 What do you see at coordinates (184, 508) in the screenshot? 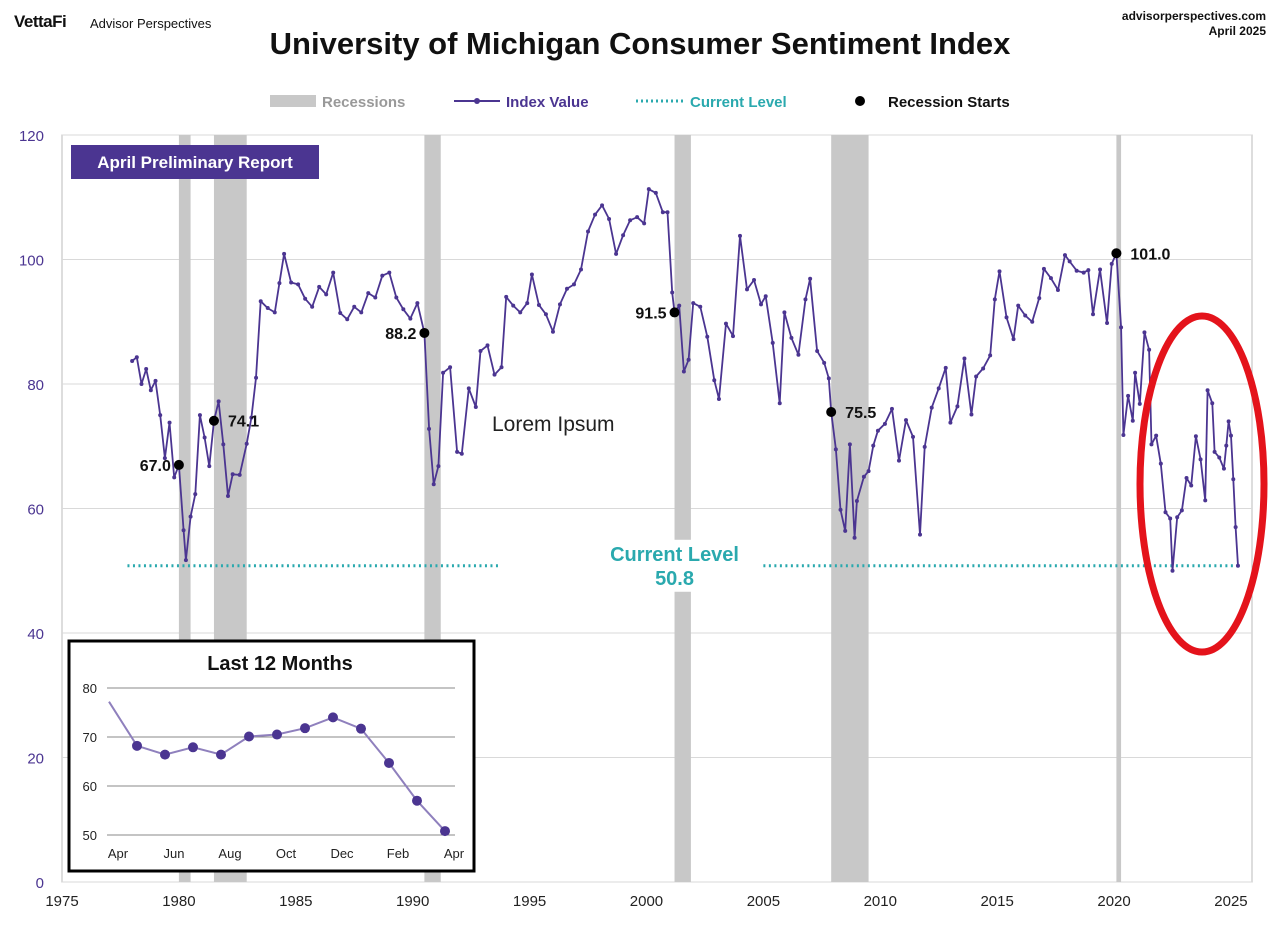
I see `recession-band` at bounding box center [184, 508].